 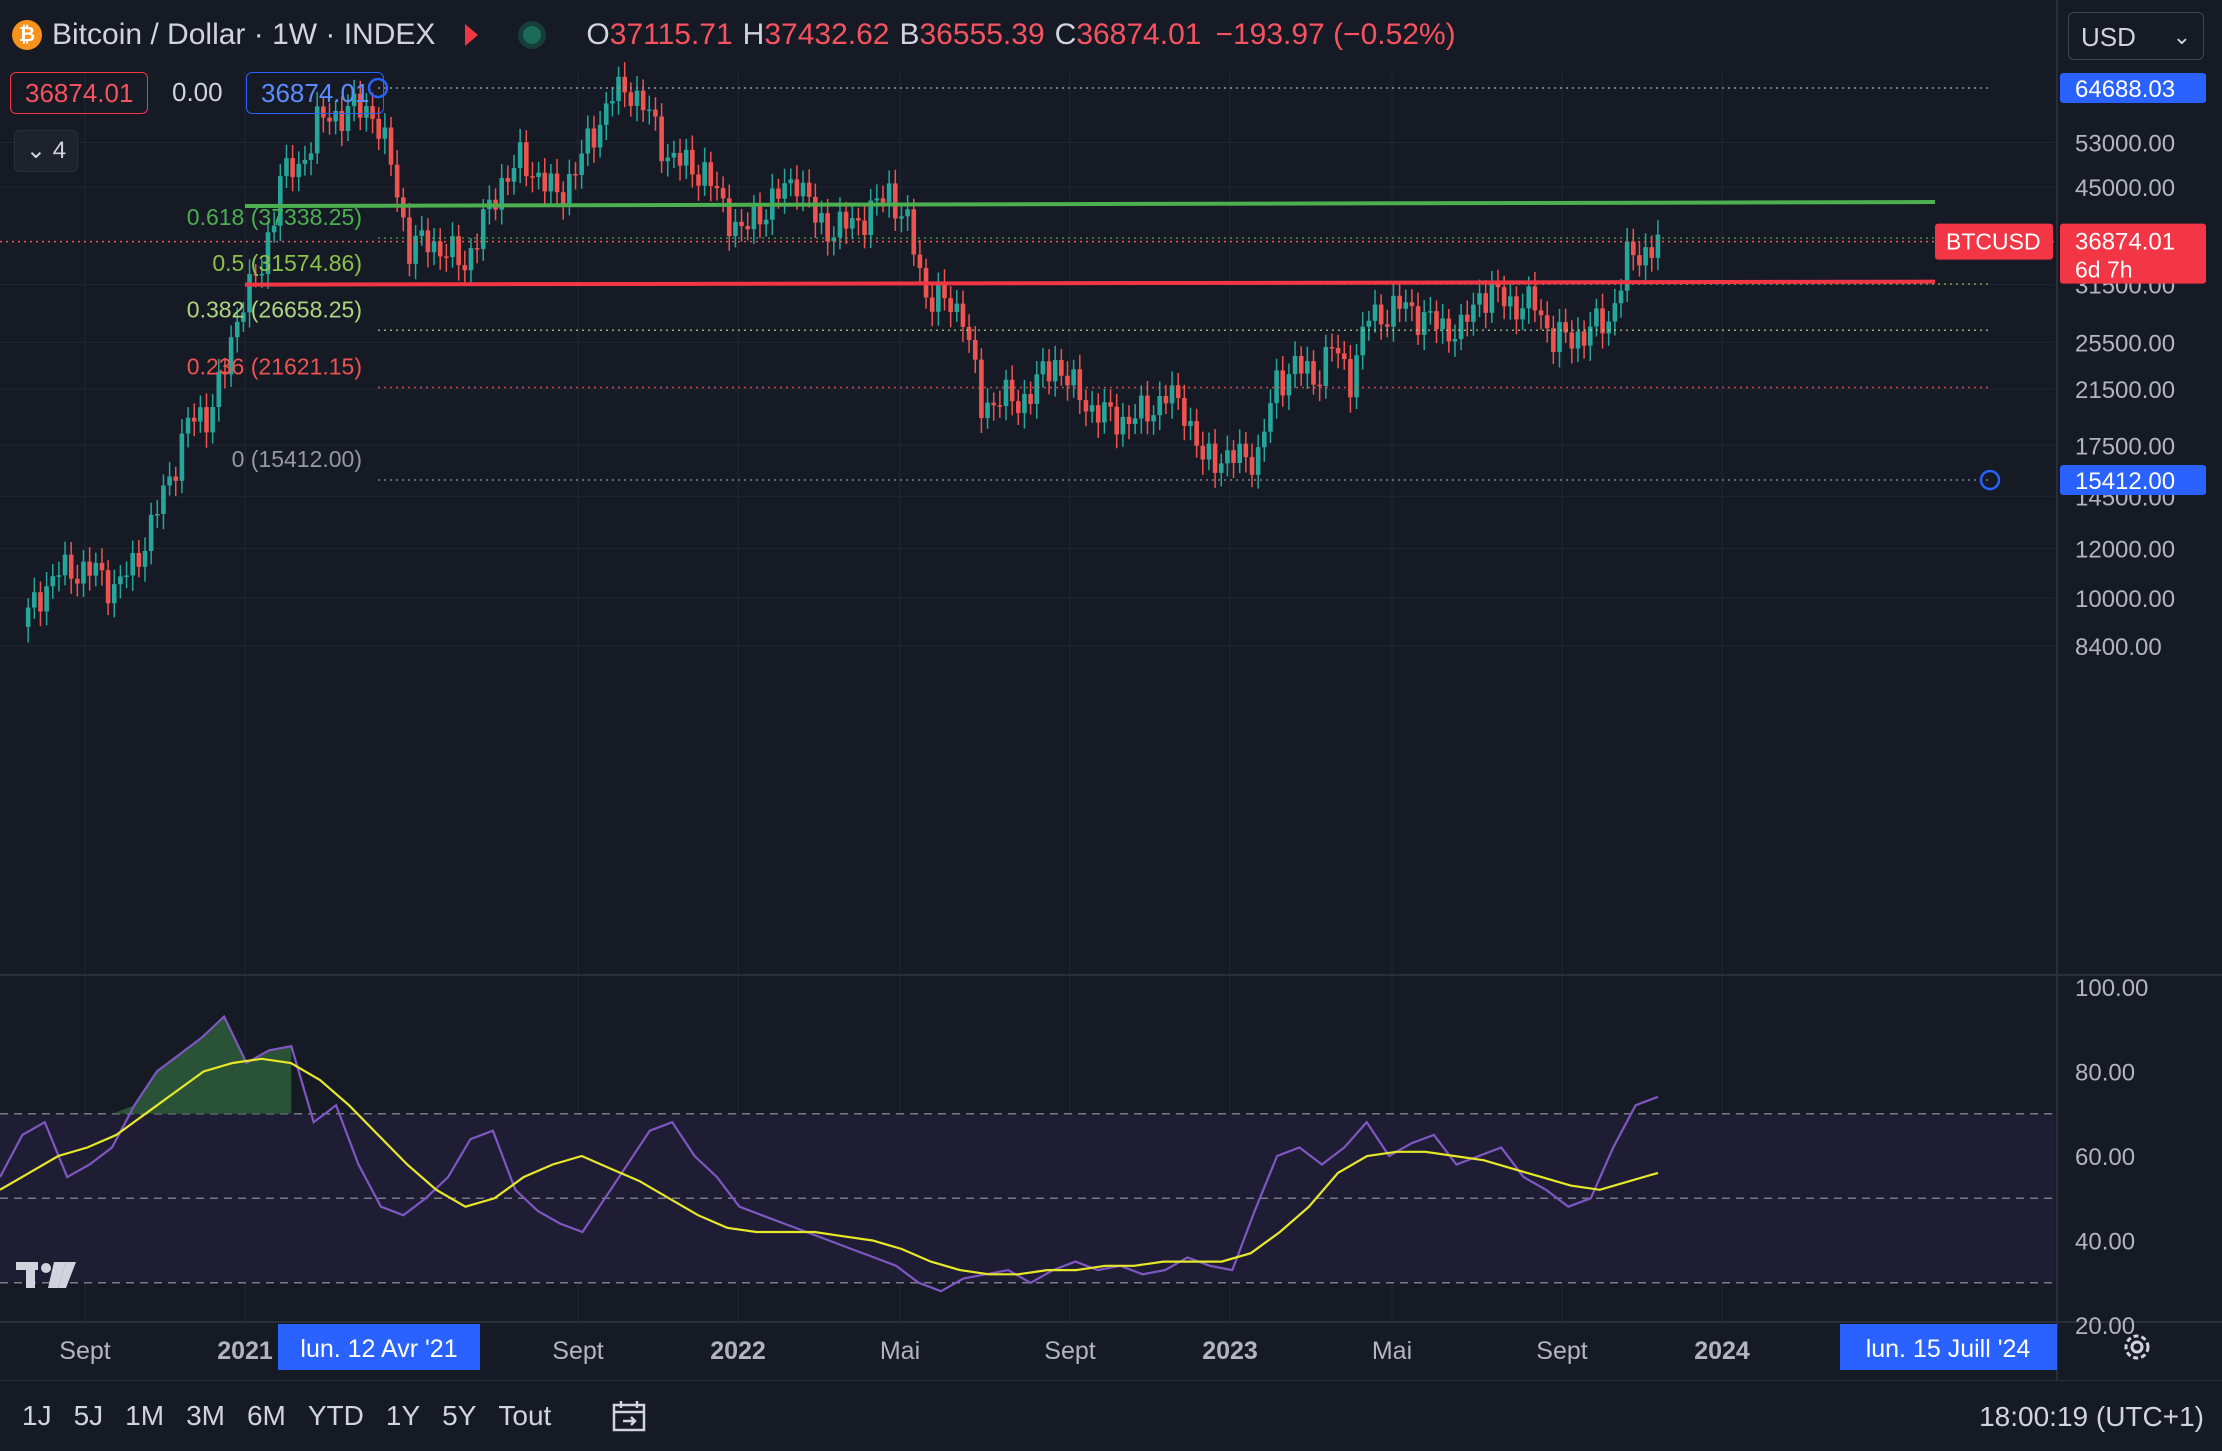 What do you see at coordinates (472, 35) in the screenshot?
I see `flag-icon` at bounding box center [472, 35].